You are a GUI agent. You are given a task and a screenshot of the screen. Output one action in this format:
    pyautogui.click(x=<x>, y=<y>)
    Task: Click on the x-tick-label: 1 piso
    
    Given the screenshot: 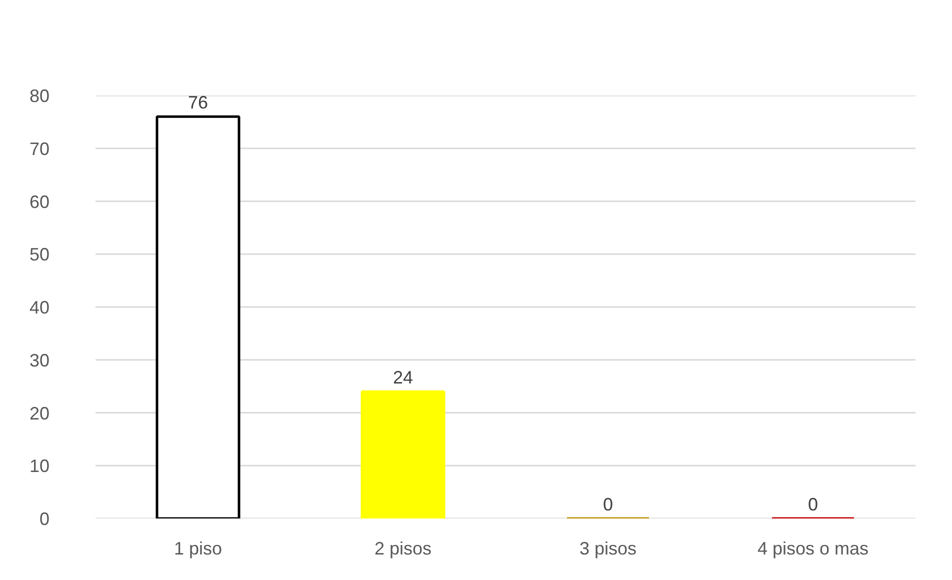 What is the action you would take?
    pyautogui.click(x=198, y=548)
    